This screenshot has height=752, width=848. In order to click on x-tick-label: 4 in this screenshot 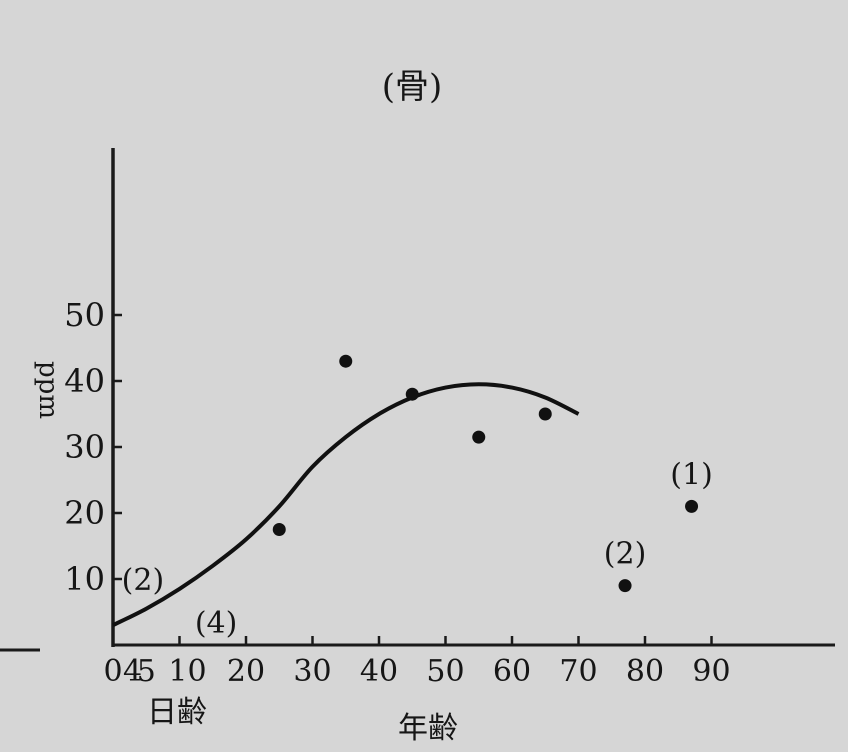, I will do `click(132, 671)`.